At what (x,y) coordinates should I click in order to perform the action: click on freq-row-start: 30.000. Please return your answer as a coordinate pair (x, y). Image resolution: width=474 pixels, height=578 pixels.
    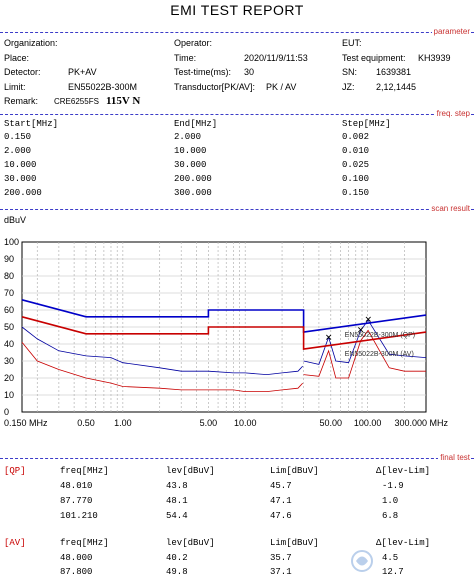
    Looking at the image, I should click on (20, 179).